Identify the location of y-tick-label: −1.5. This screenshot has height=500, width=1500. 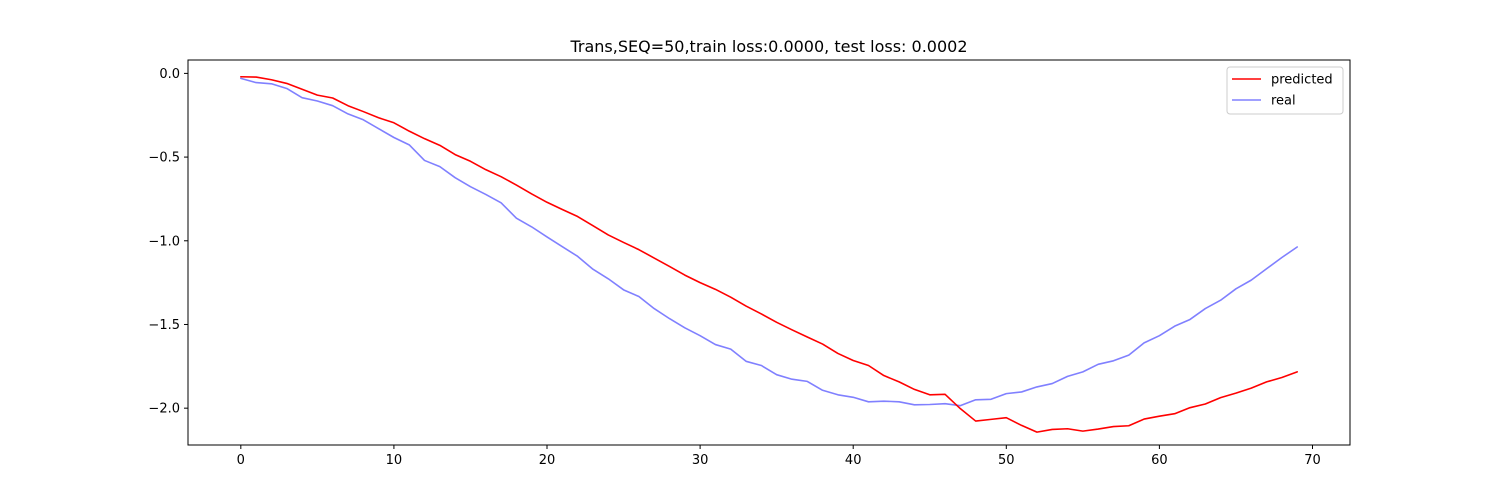
(164, 325).